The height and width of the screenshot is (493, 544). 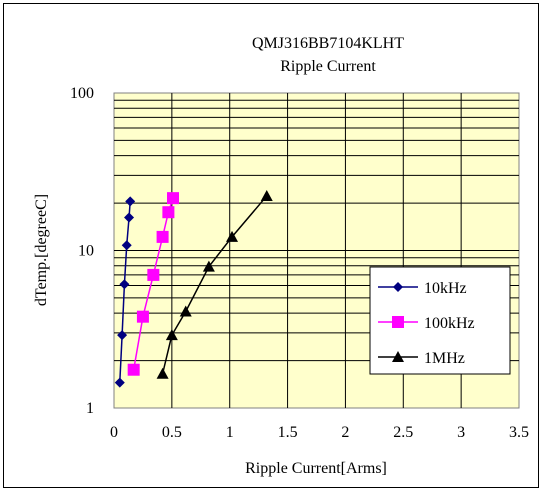 What do you see at coordinates (319, 432) in the screenshot?
I see `x-tick-labels: 0 0.5 1 1.5 2 2.5 3 3.5` at bounding box center [319, 432].